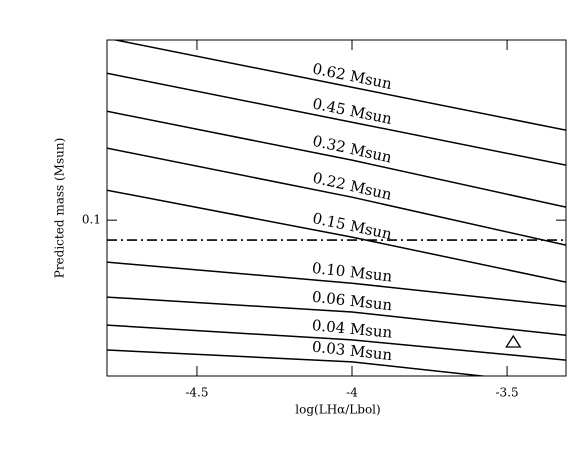 The width and height of the screenshot is (582, 450). Describe the element at coordinates (352, 149) in the screenshot. I see `curve-label: 0.32 Msun` at that location.